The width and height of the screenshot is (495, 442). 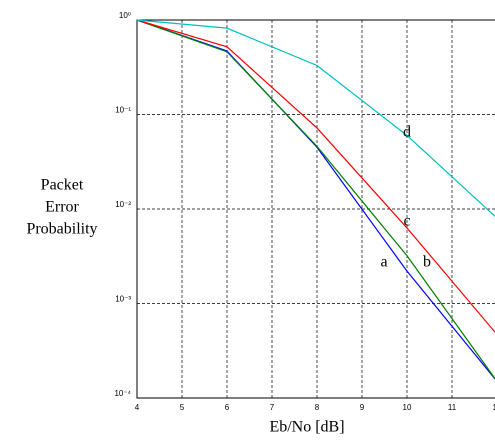 What do you see at coordinates (494, 407) in the screenshot?
I see `x-tick-label: 12` at bounding box center [494, 407].